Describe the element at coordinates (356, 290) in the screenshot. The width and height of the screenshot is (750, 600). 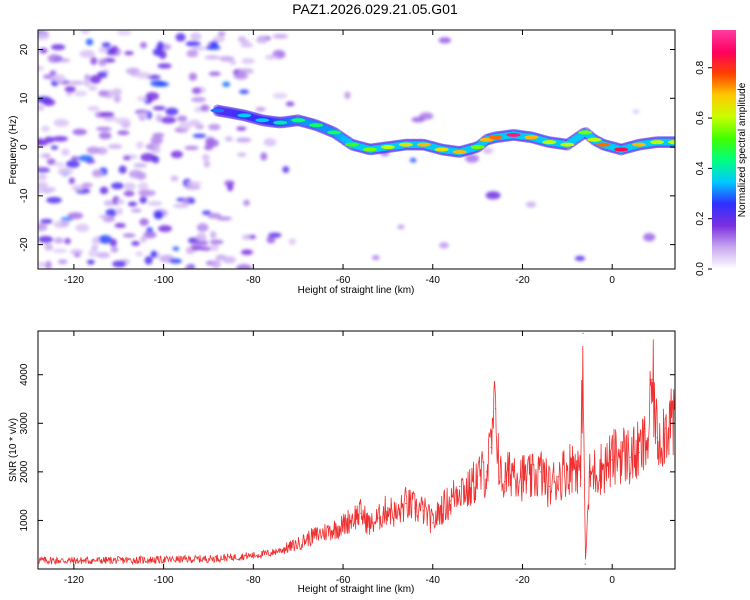
I see `spectrogram-x-axis-label: Height of straight line (km)` at that location.